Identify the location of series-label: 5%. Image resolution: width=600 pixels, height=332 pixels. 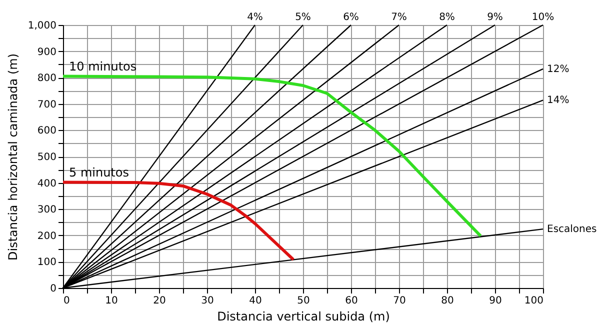
(303, 17).